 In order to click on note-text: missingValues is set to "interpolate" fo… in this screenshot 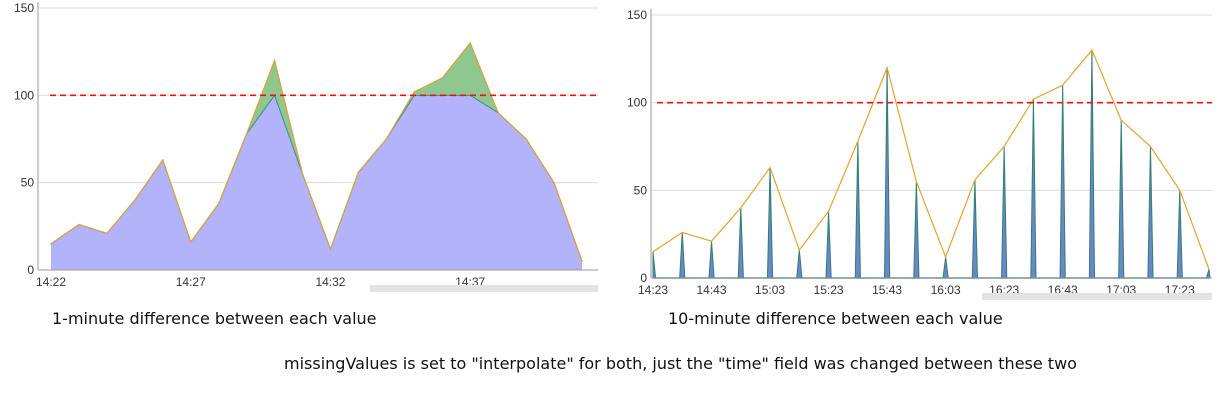, I will do `click(680, 363)`.